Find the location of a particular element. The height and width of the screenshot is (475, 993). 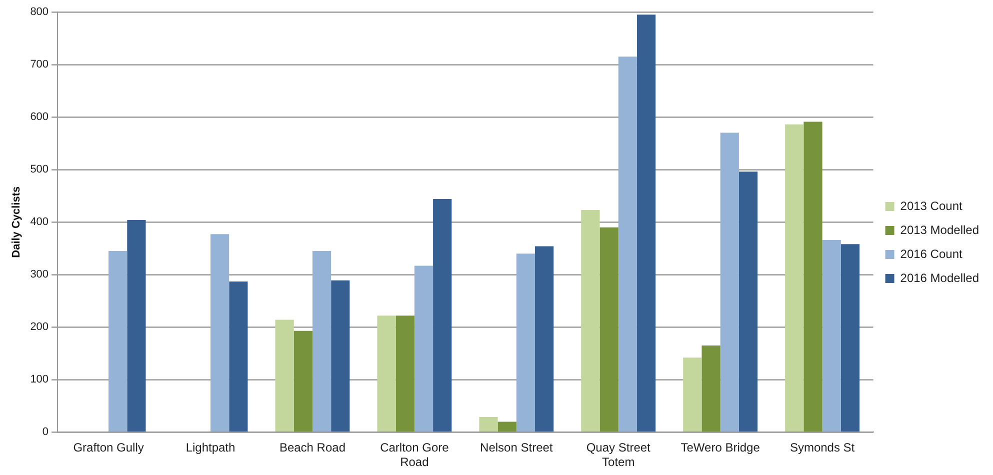

y-tick-label: 600 is located at coordinates (39, 117).